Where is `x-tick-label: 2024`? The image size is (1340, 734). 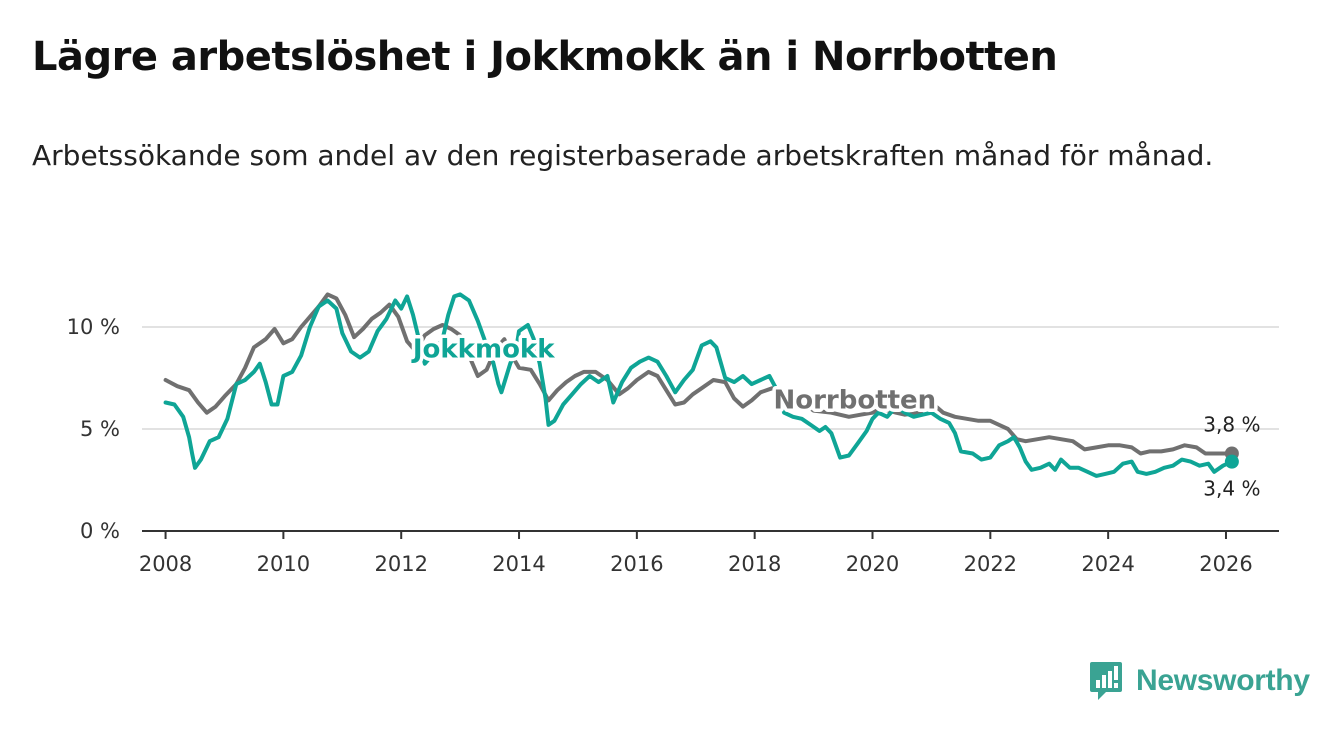 x-tick-label: 2024 is located at coordinates (1107, 564).